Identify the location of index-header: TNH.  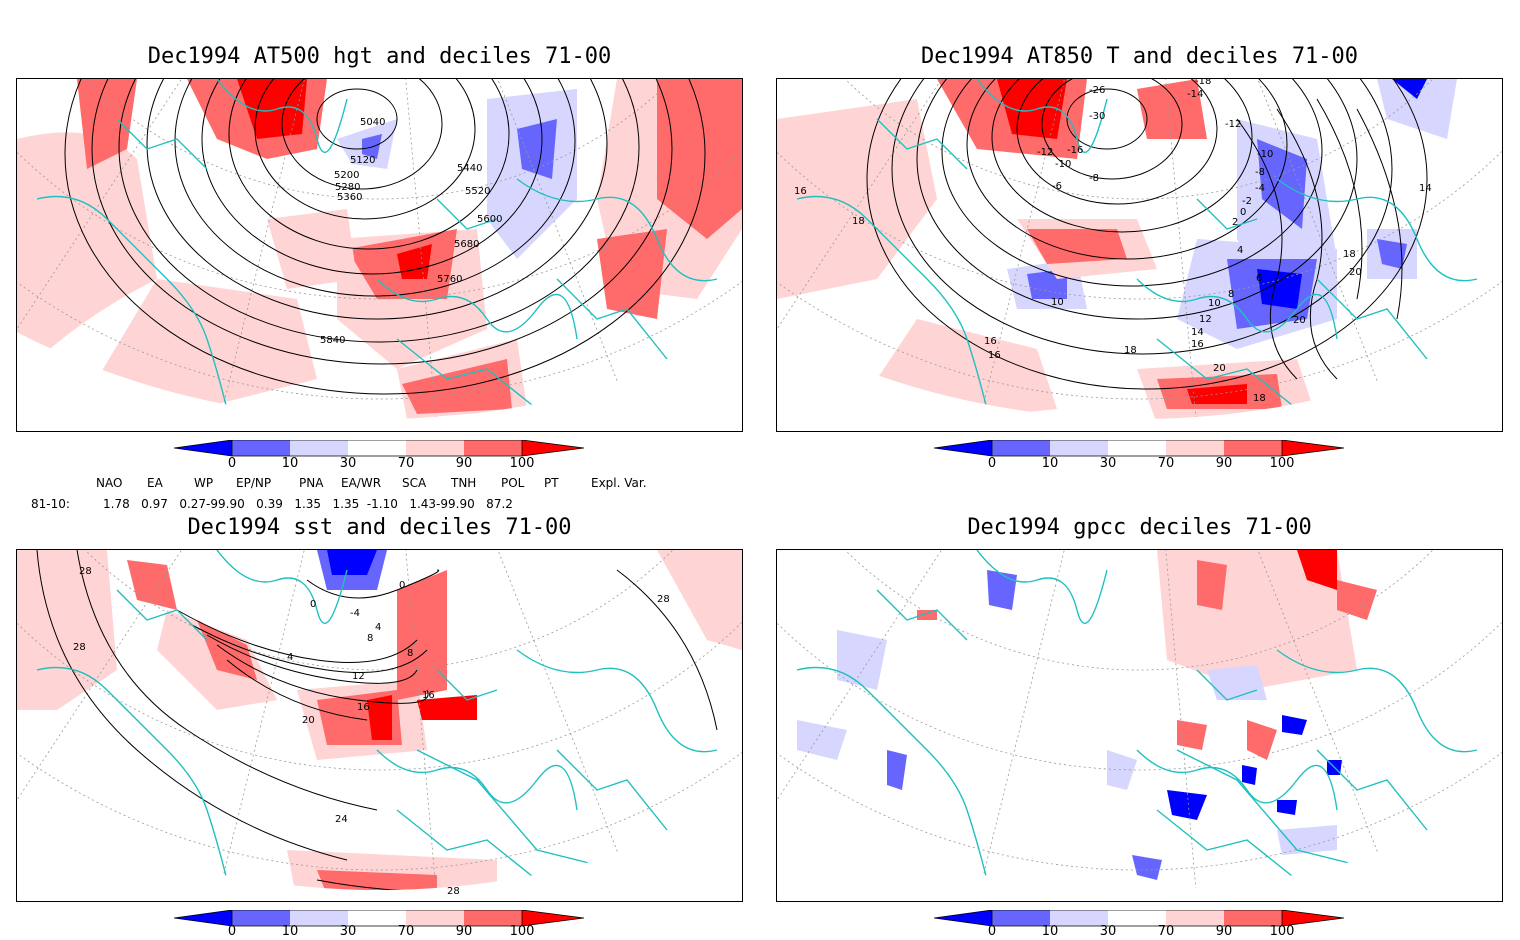
(464, 483).